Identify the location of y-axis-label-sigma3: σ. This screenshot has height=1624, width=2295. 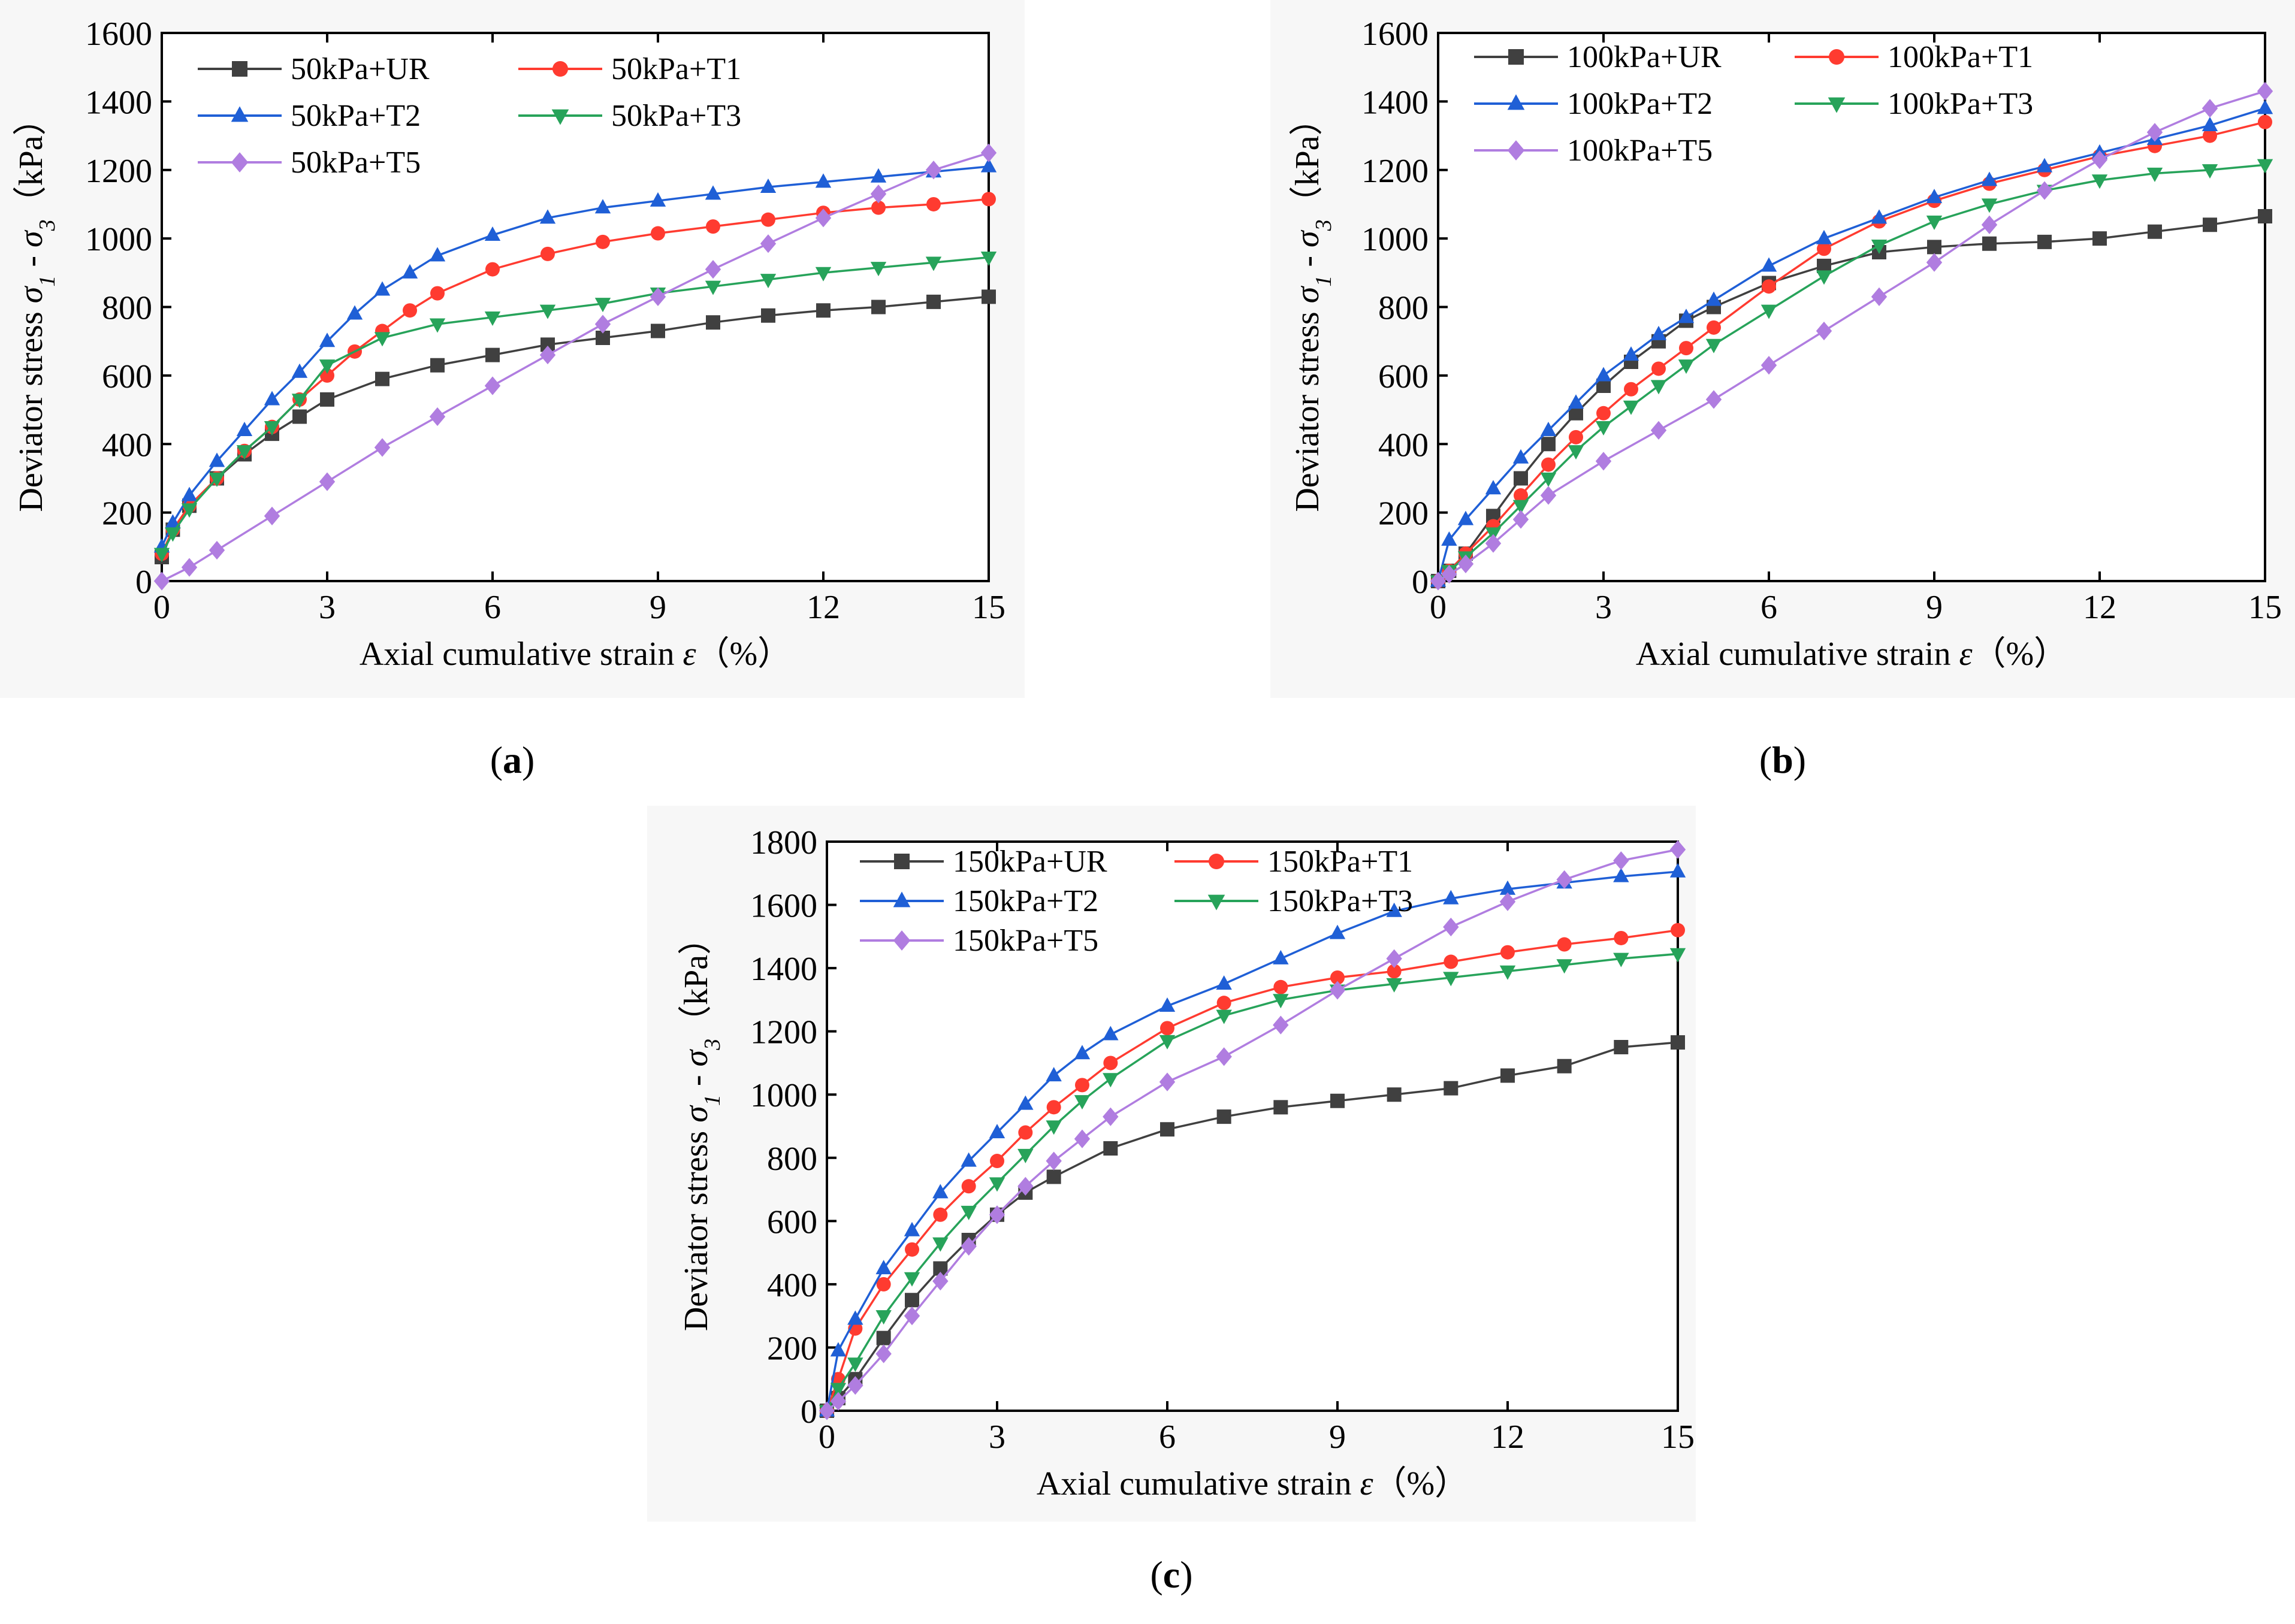
(1307, 238).